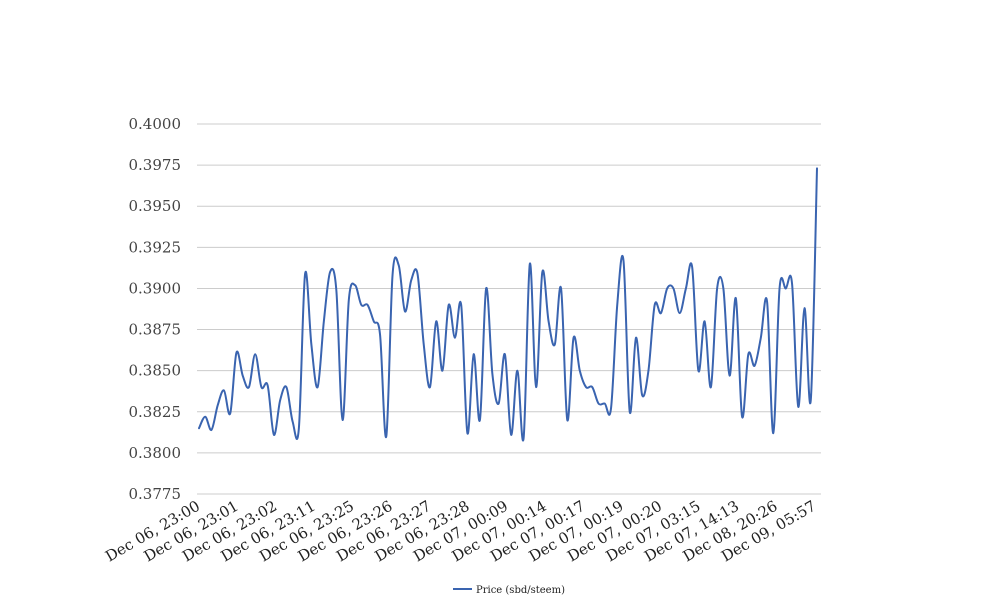 Image resolution: width=1008 pixels, height=616 pixels. What do you see at coordinates (509, 590) in the screenshot?
I see `legend: Price (sbd/steem)` at bounding box center [509, 590].